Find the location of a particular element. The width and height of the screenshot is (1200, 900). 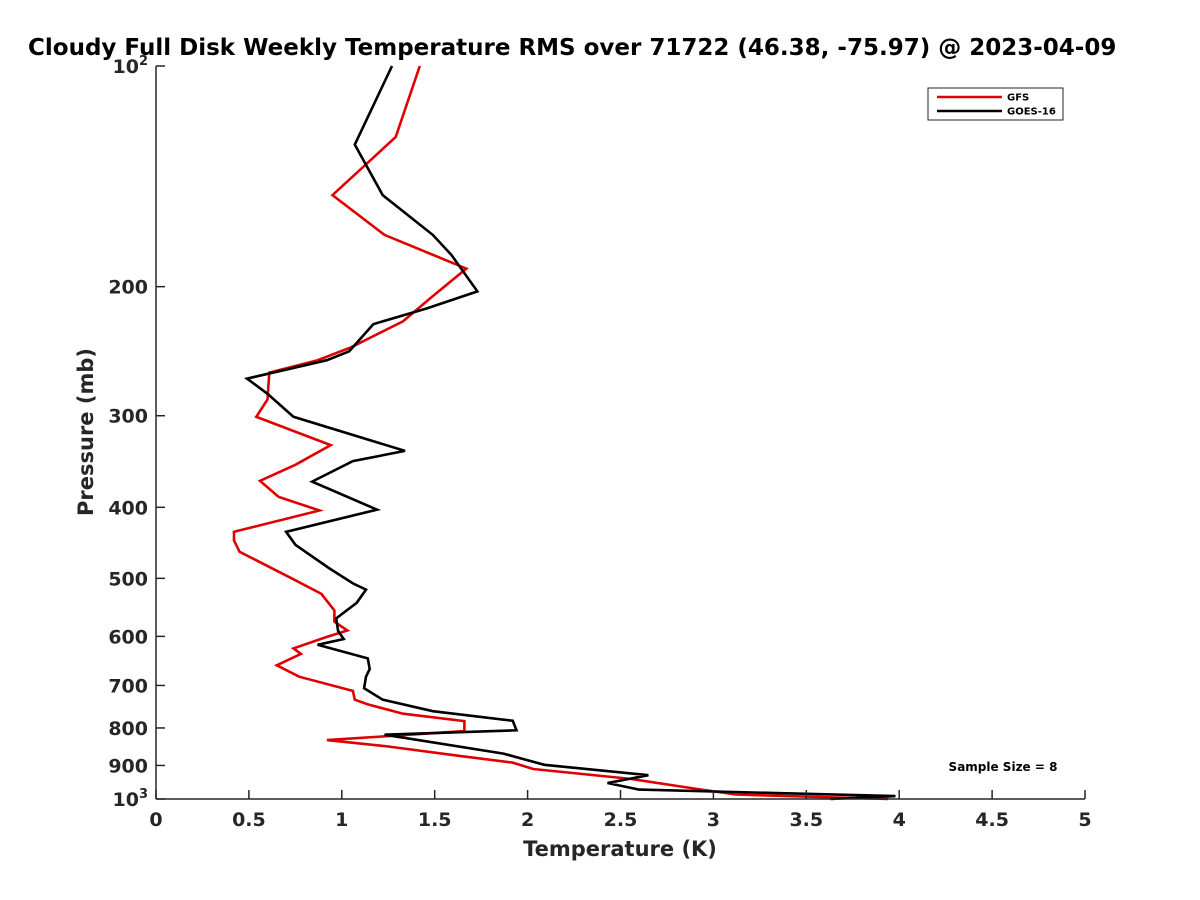

x-axis-ticks: 0 0.5 1 1.5 2 2.5 3 3.5 4 4.5 5 is located at coordinates (620, 810).